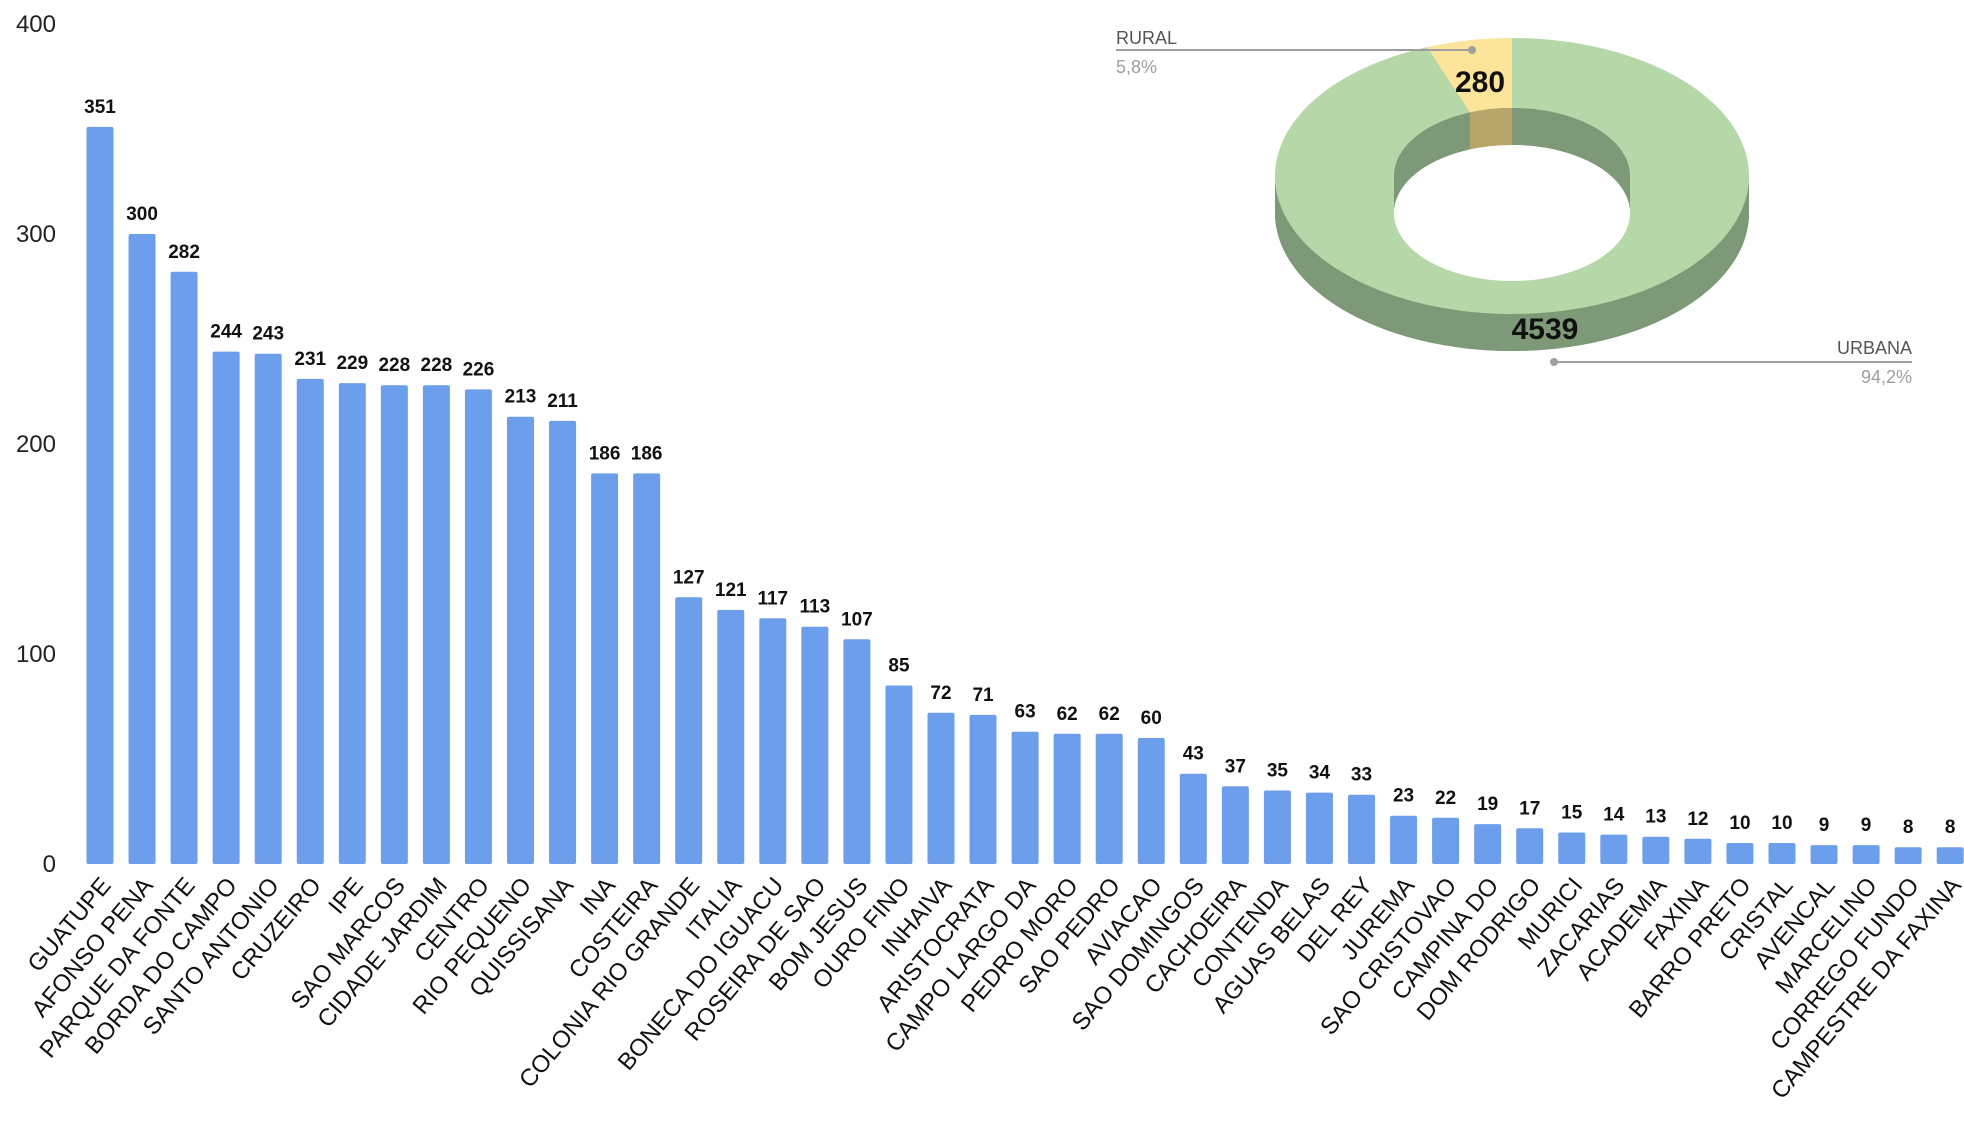 The height and width of the screenshot is (1128, 1964). What do you see at coordinates (36, 444) in the screenshot?
I see `y-axis: 0 100 200 300 400` at bounding box center [36, 444].